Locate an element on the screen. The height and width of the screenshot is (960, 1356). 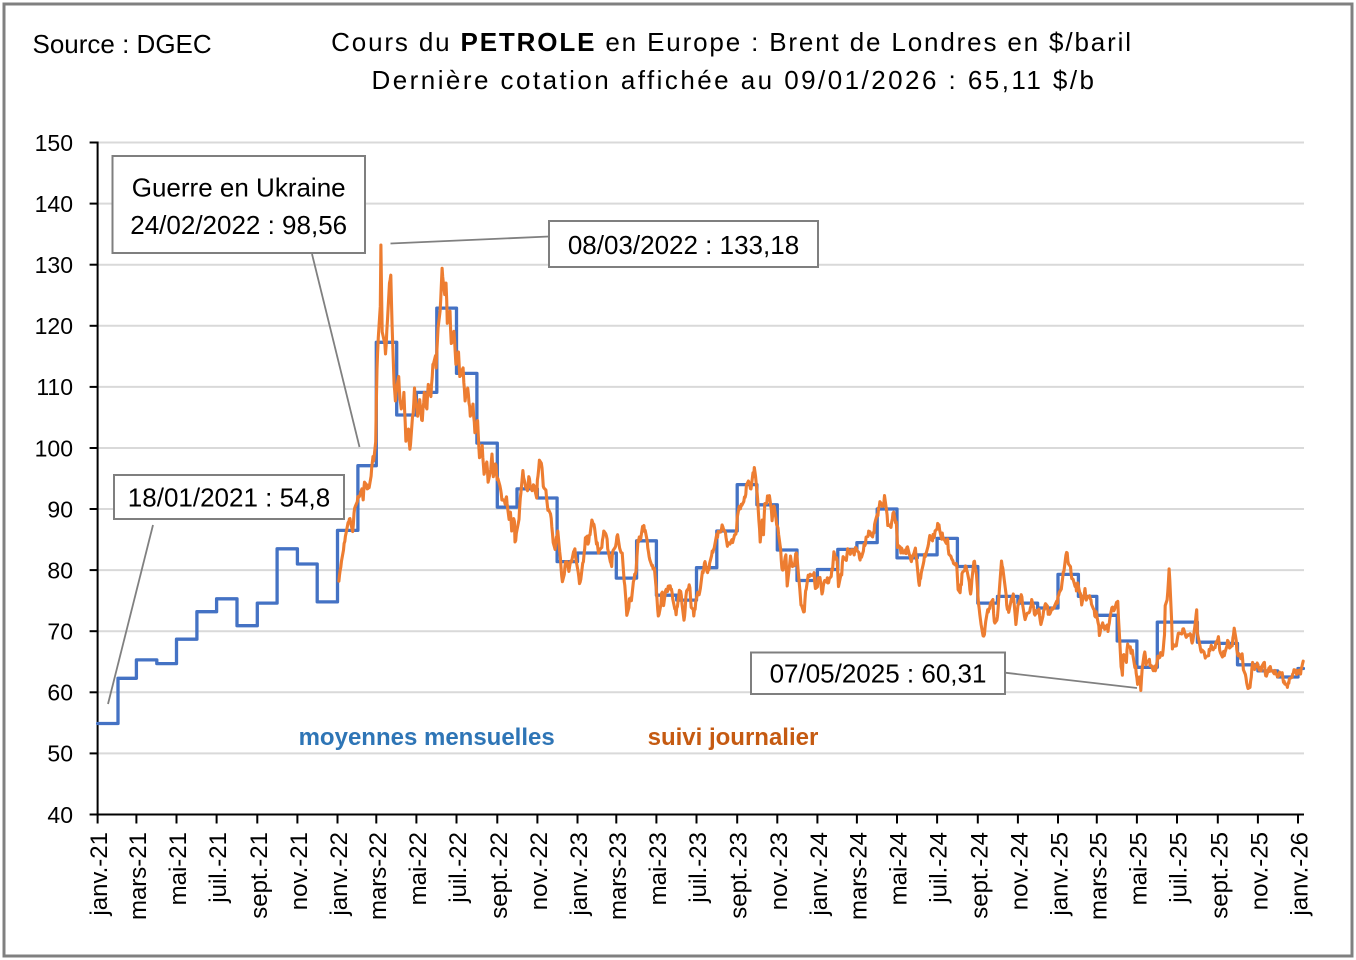
svg-text: sept.-23 is located at coordinates (739, 875).